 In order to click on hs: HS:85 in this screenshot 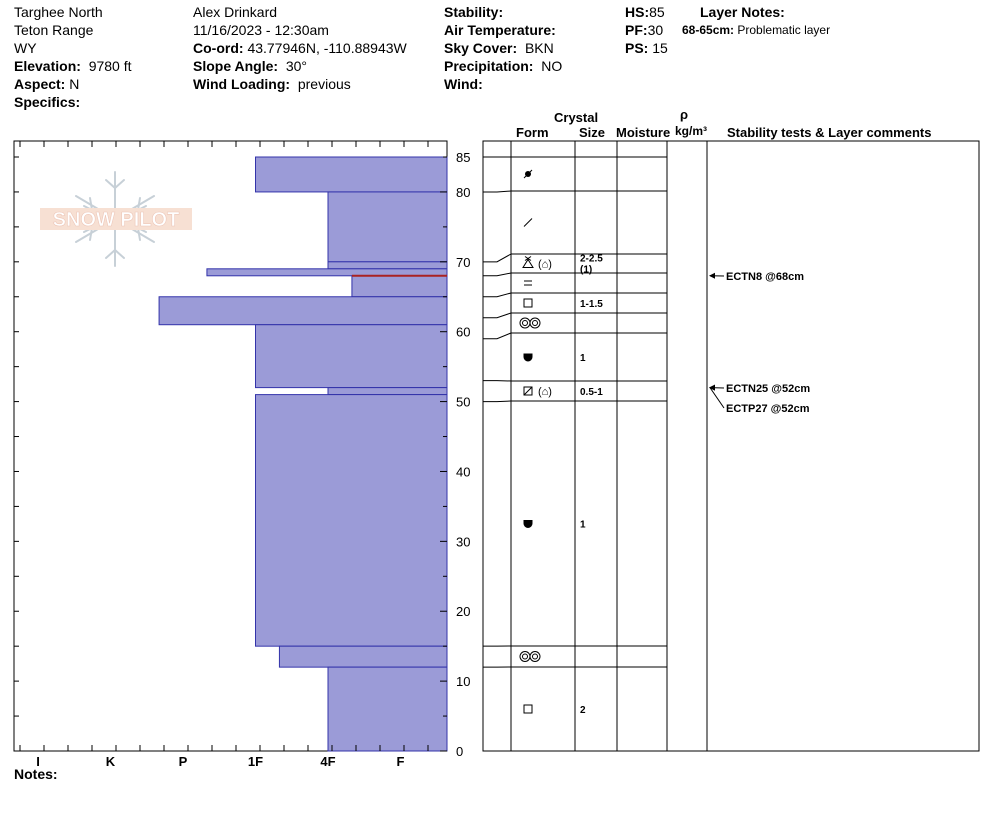, I will do `click(645, 12)`.